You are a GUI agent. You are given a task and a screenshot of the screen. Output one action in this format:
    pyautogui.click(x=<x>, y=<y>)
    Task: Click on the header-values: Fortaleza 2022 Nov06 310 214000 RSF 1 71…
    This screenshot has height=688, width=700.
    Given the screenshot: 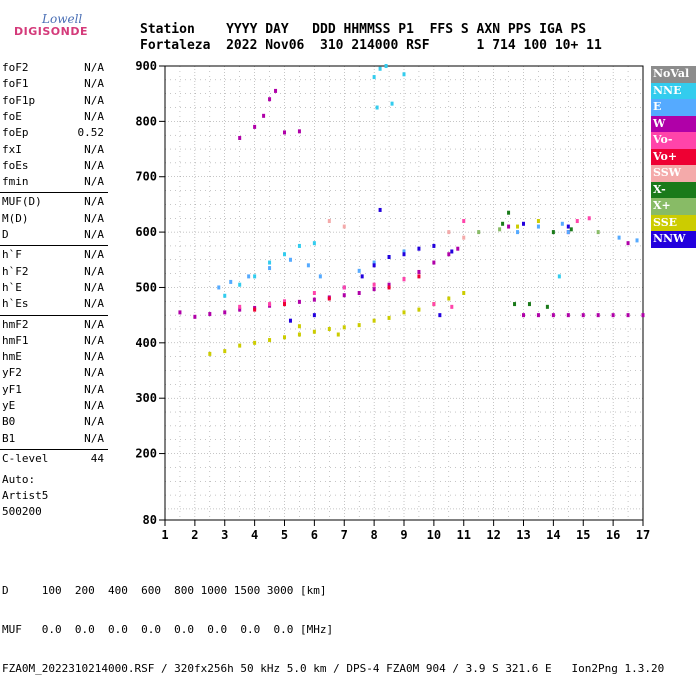 What is the action you would take?
    pyautogui.click(x=371, y=45)
    